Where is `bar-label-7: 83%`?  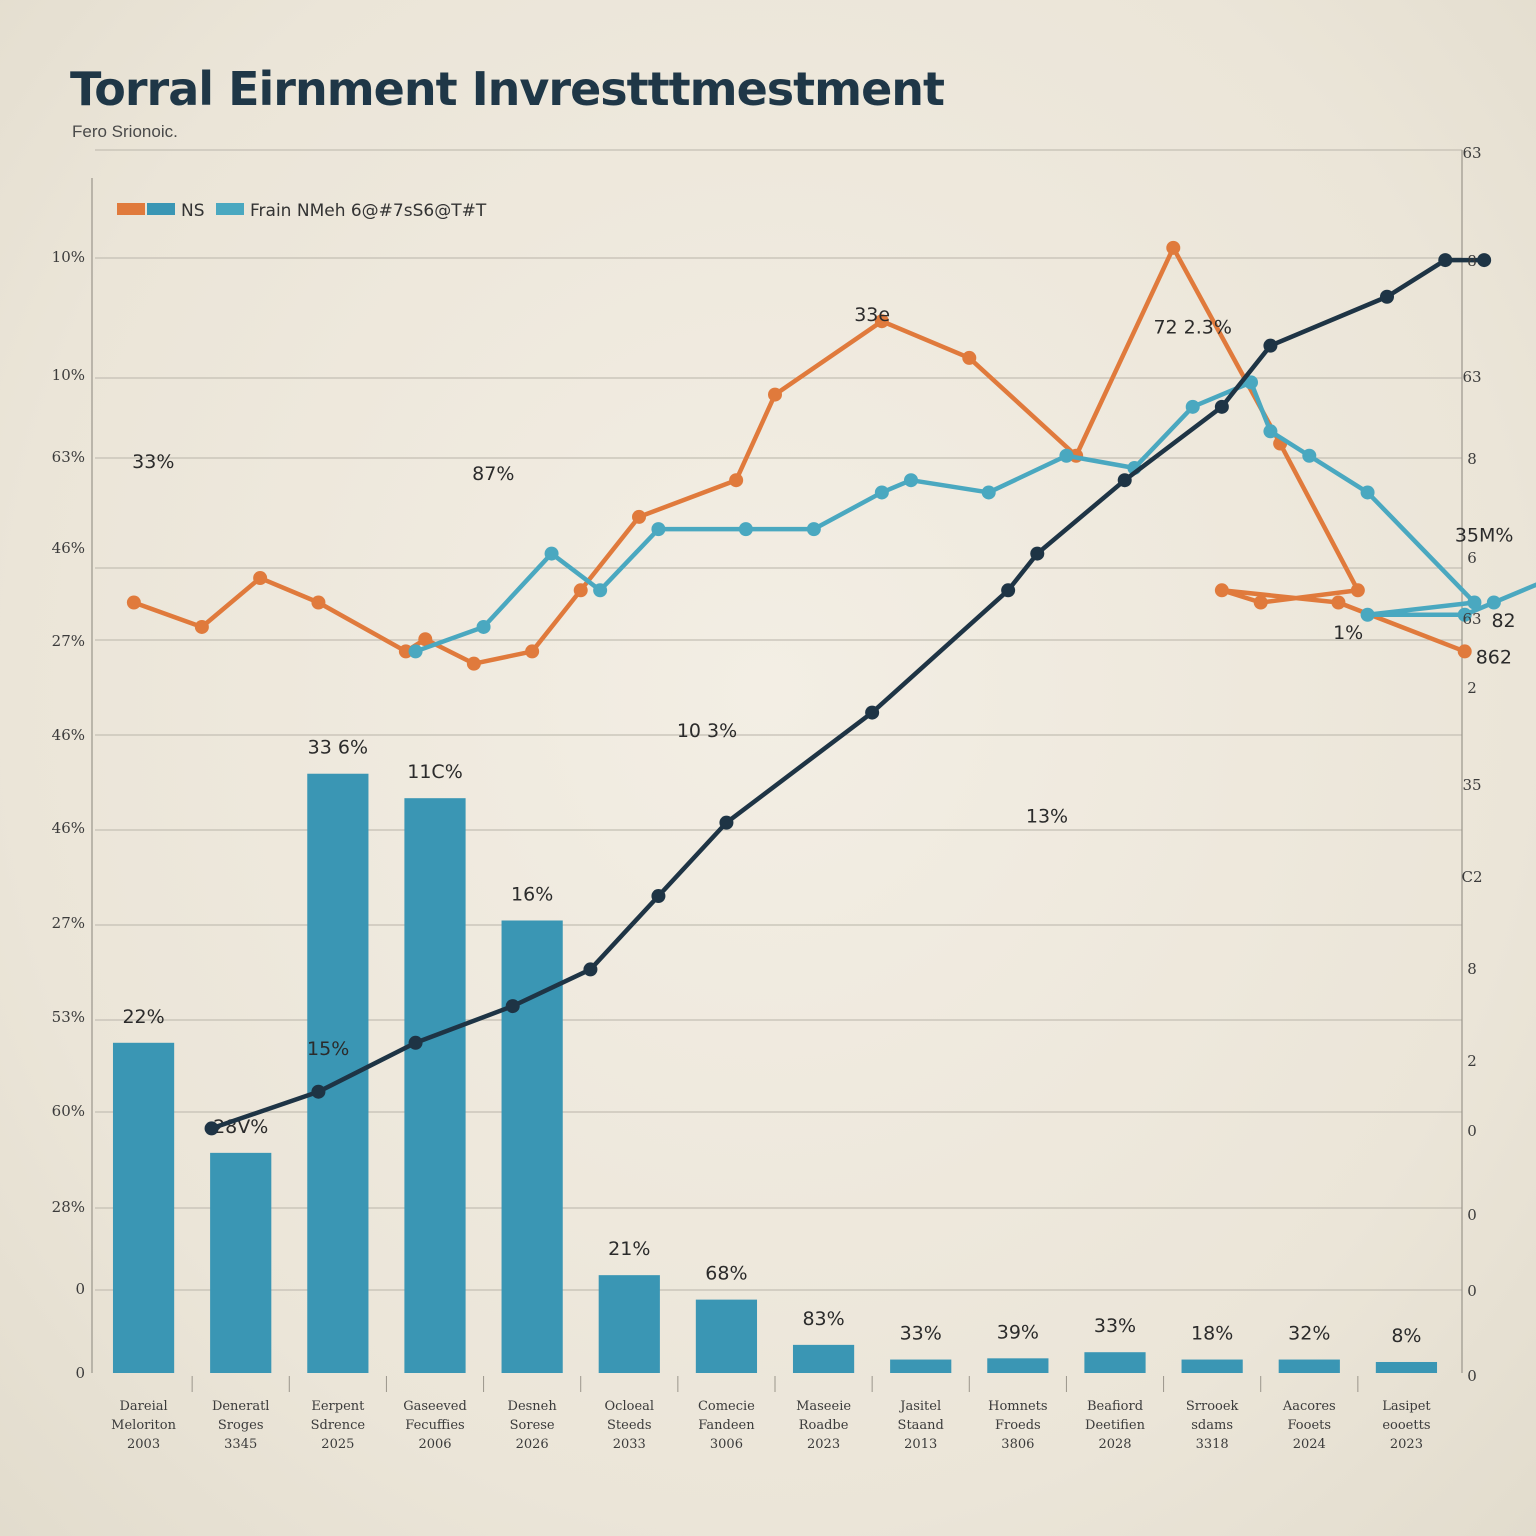
bar-label-7: 83% is located at coordinates (823, 1319).